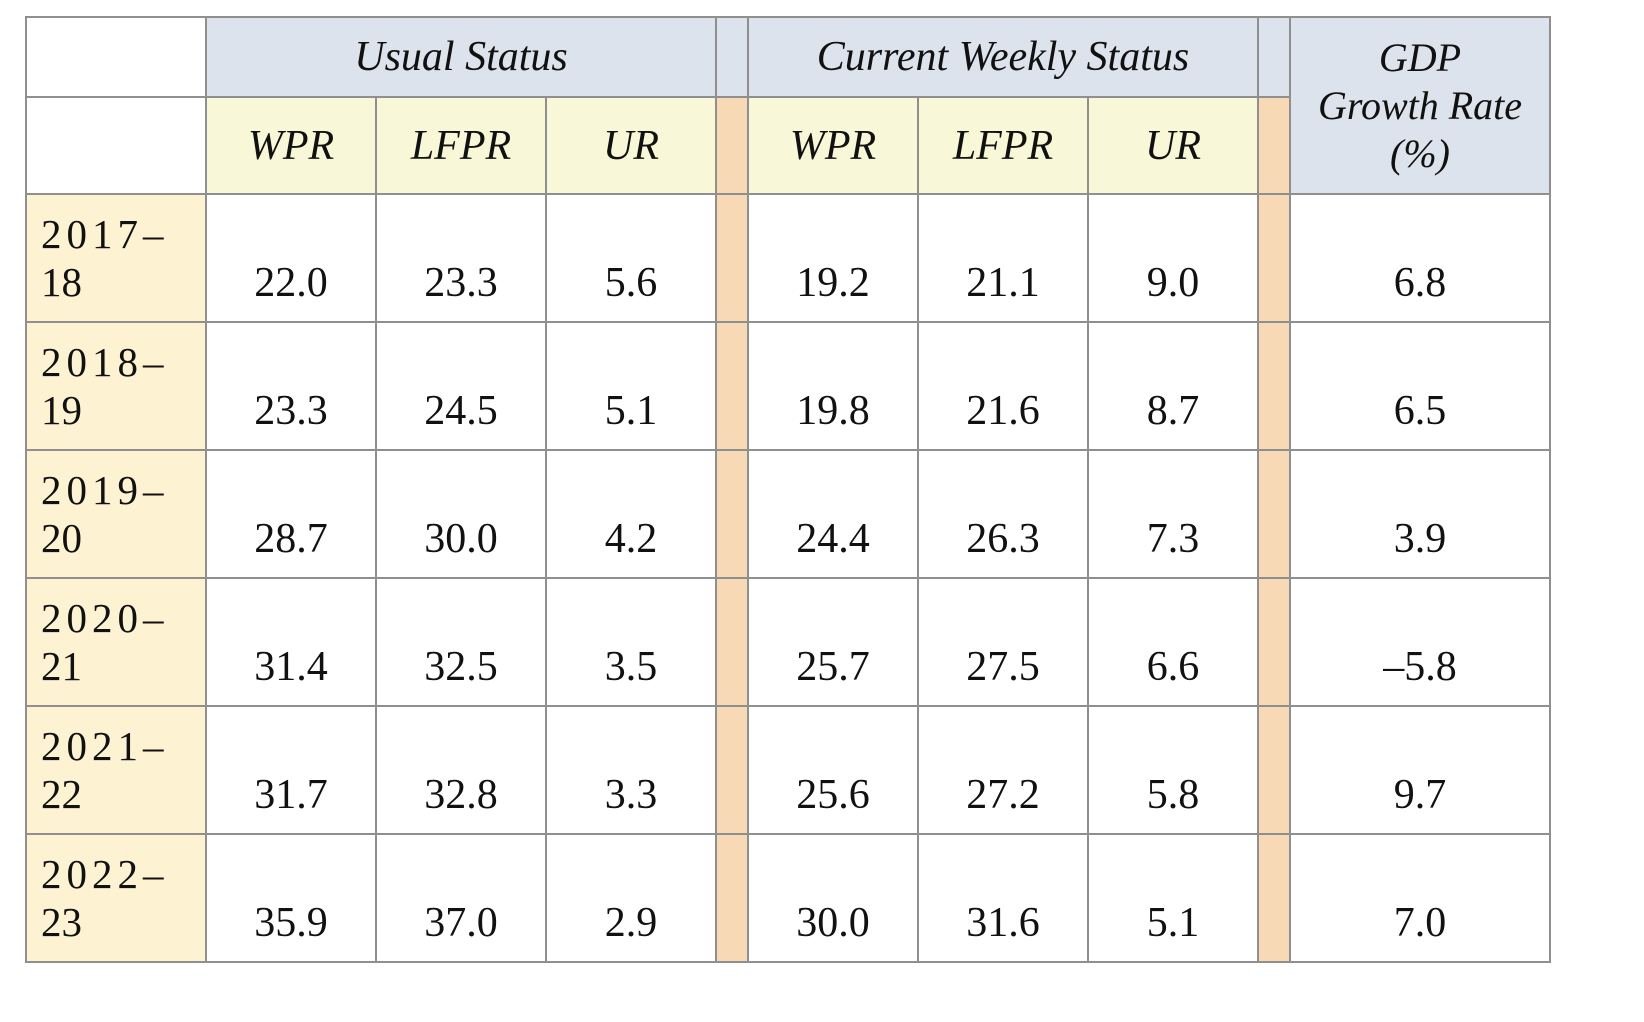  What do you see at coordinates (61, 922) in the screenshot?
I see `year-end: 23` at bounding box center [61, 922].